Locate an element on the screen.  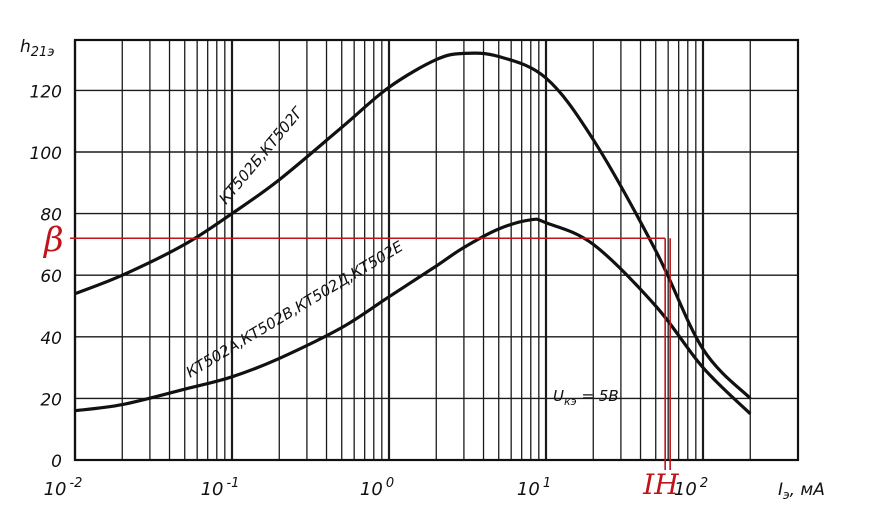
y-tick-label: 20 is located at coordinates (51, 400).